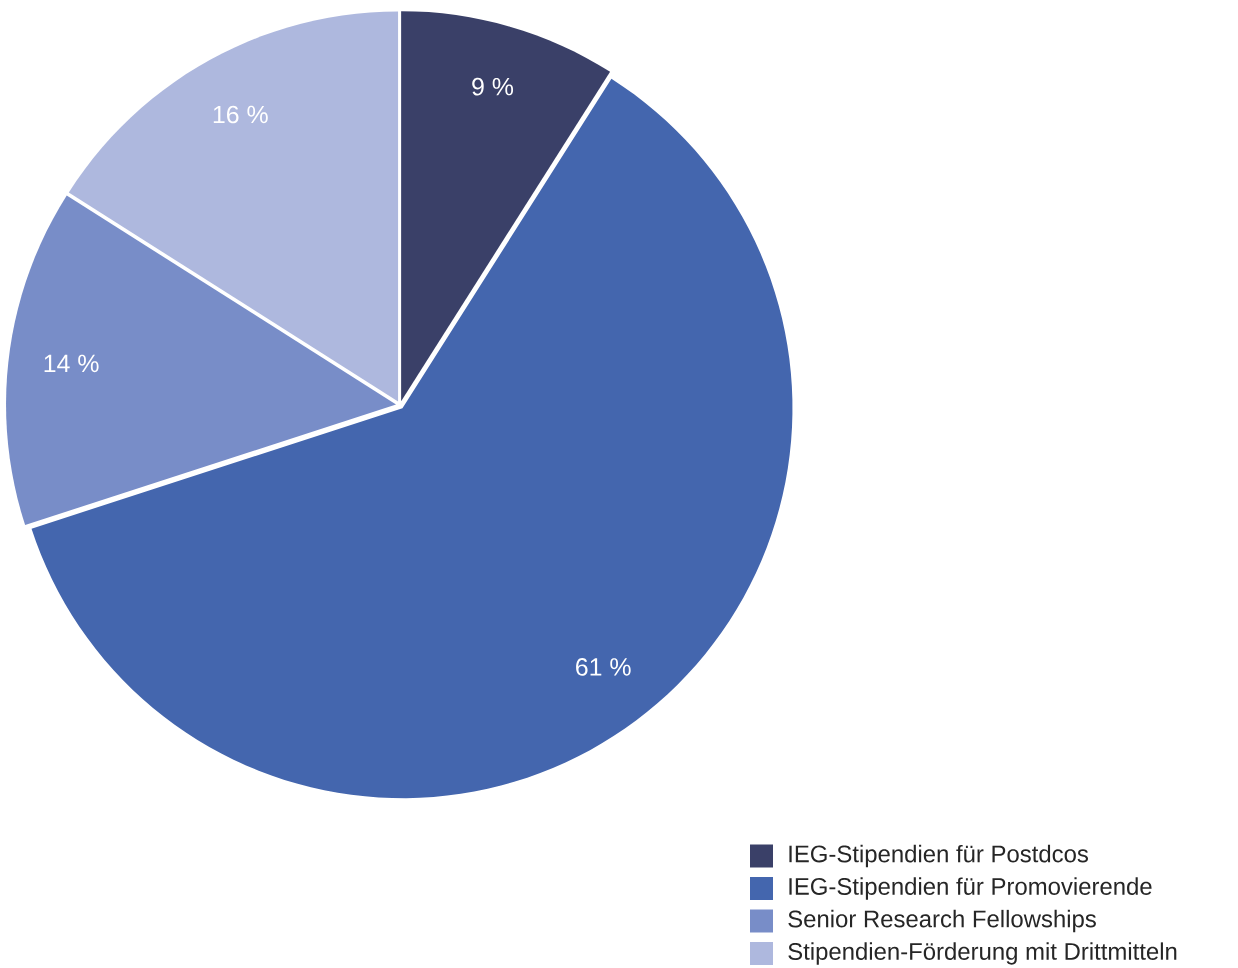 The width and height of the screenshot is (1238, 968). I want to click on data-label: 14 %, so click(71, 363).